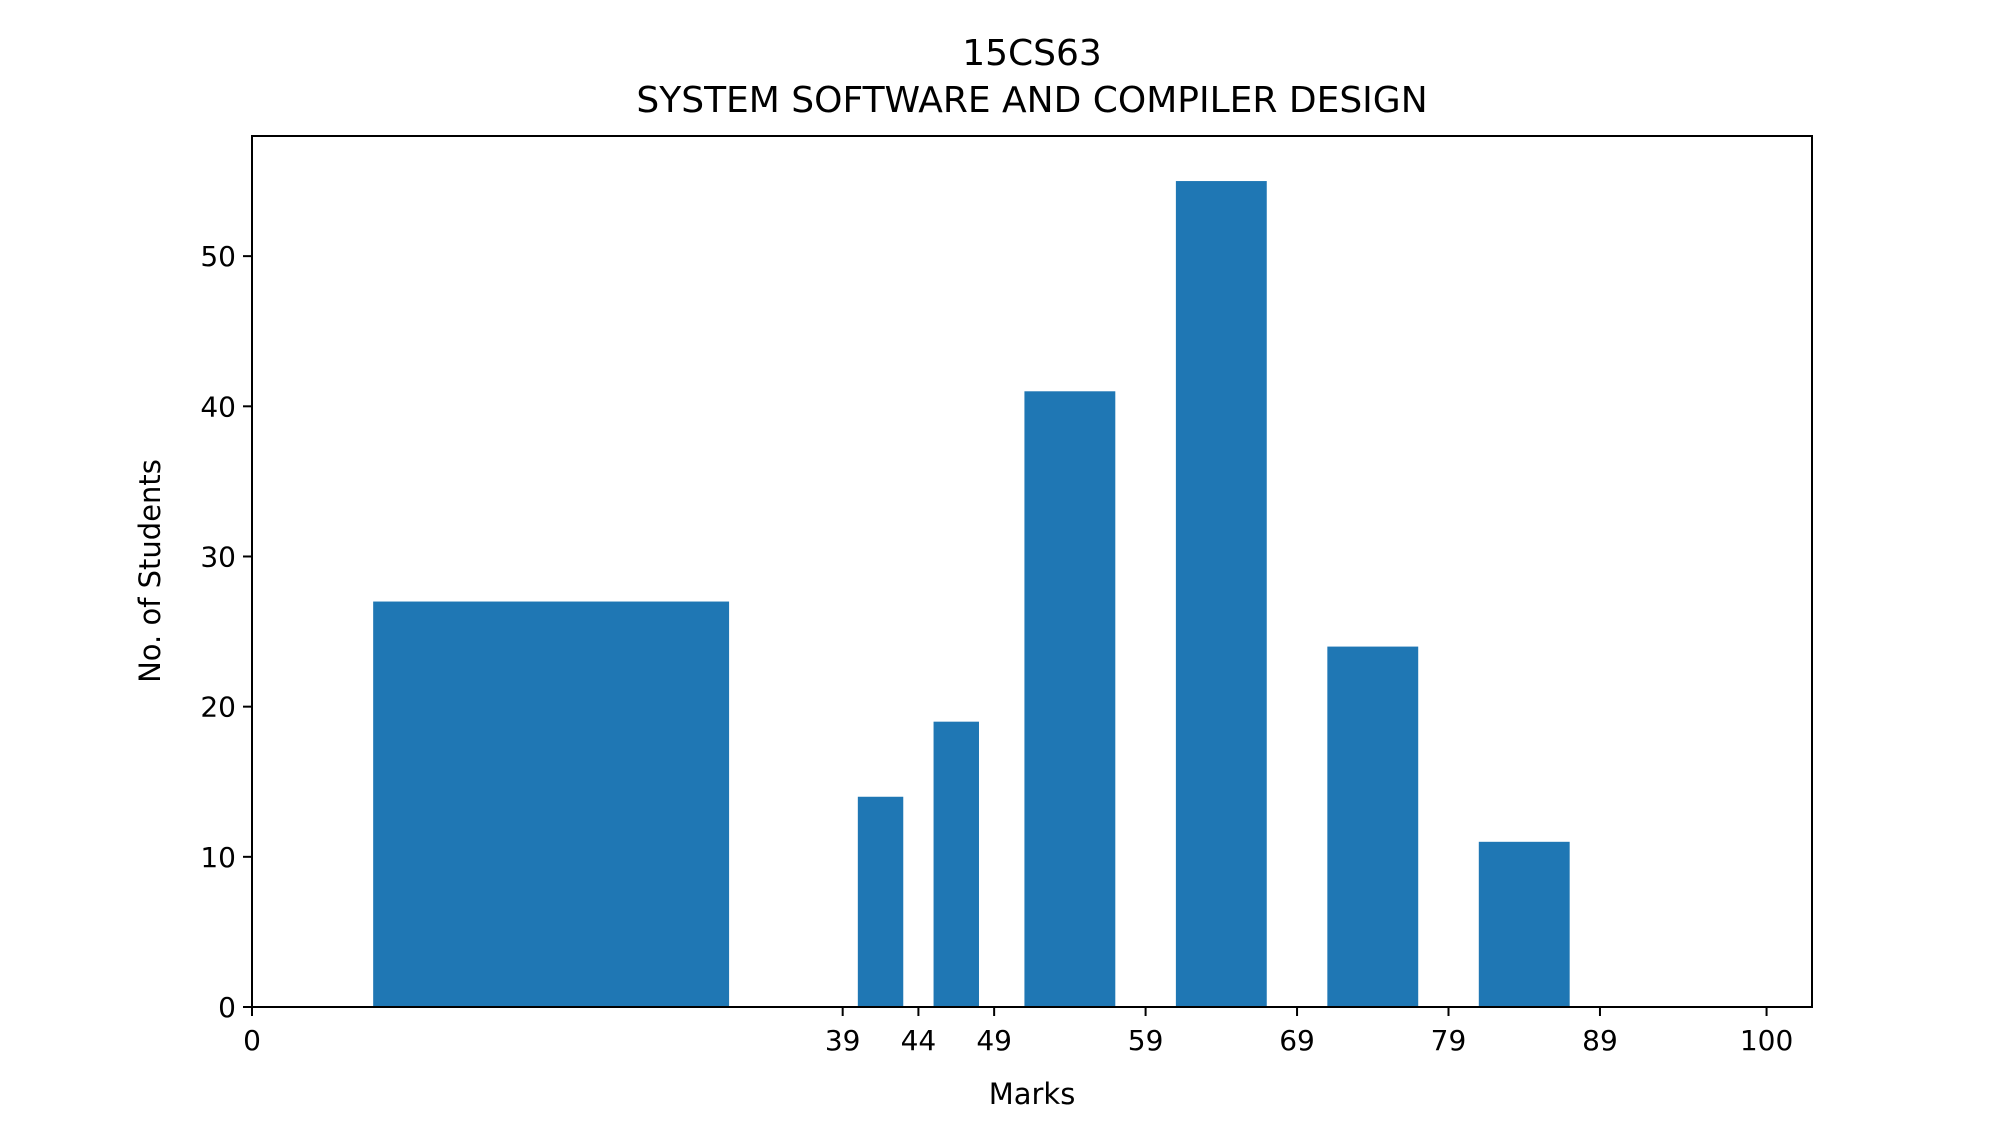 This screenshot has width=2000, height=1125. I want to click on y-axis-ticks: 0 10 20 30 40 50, so click(226, 632).